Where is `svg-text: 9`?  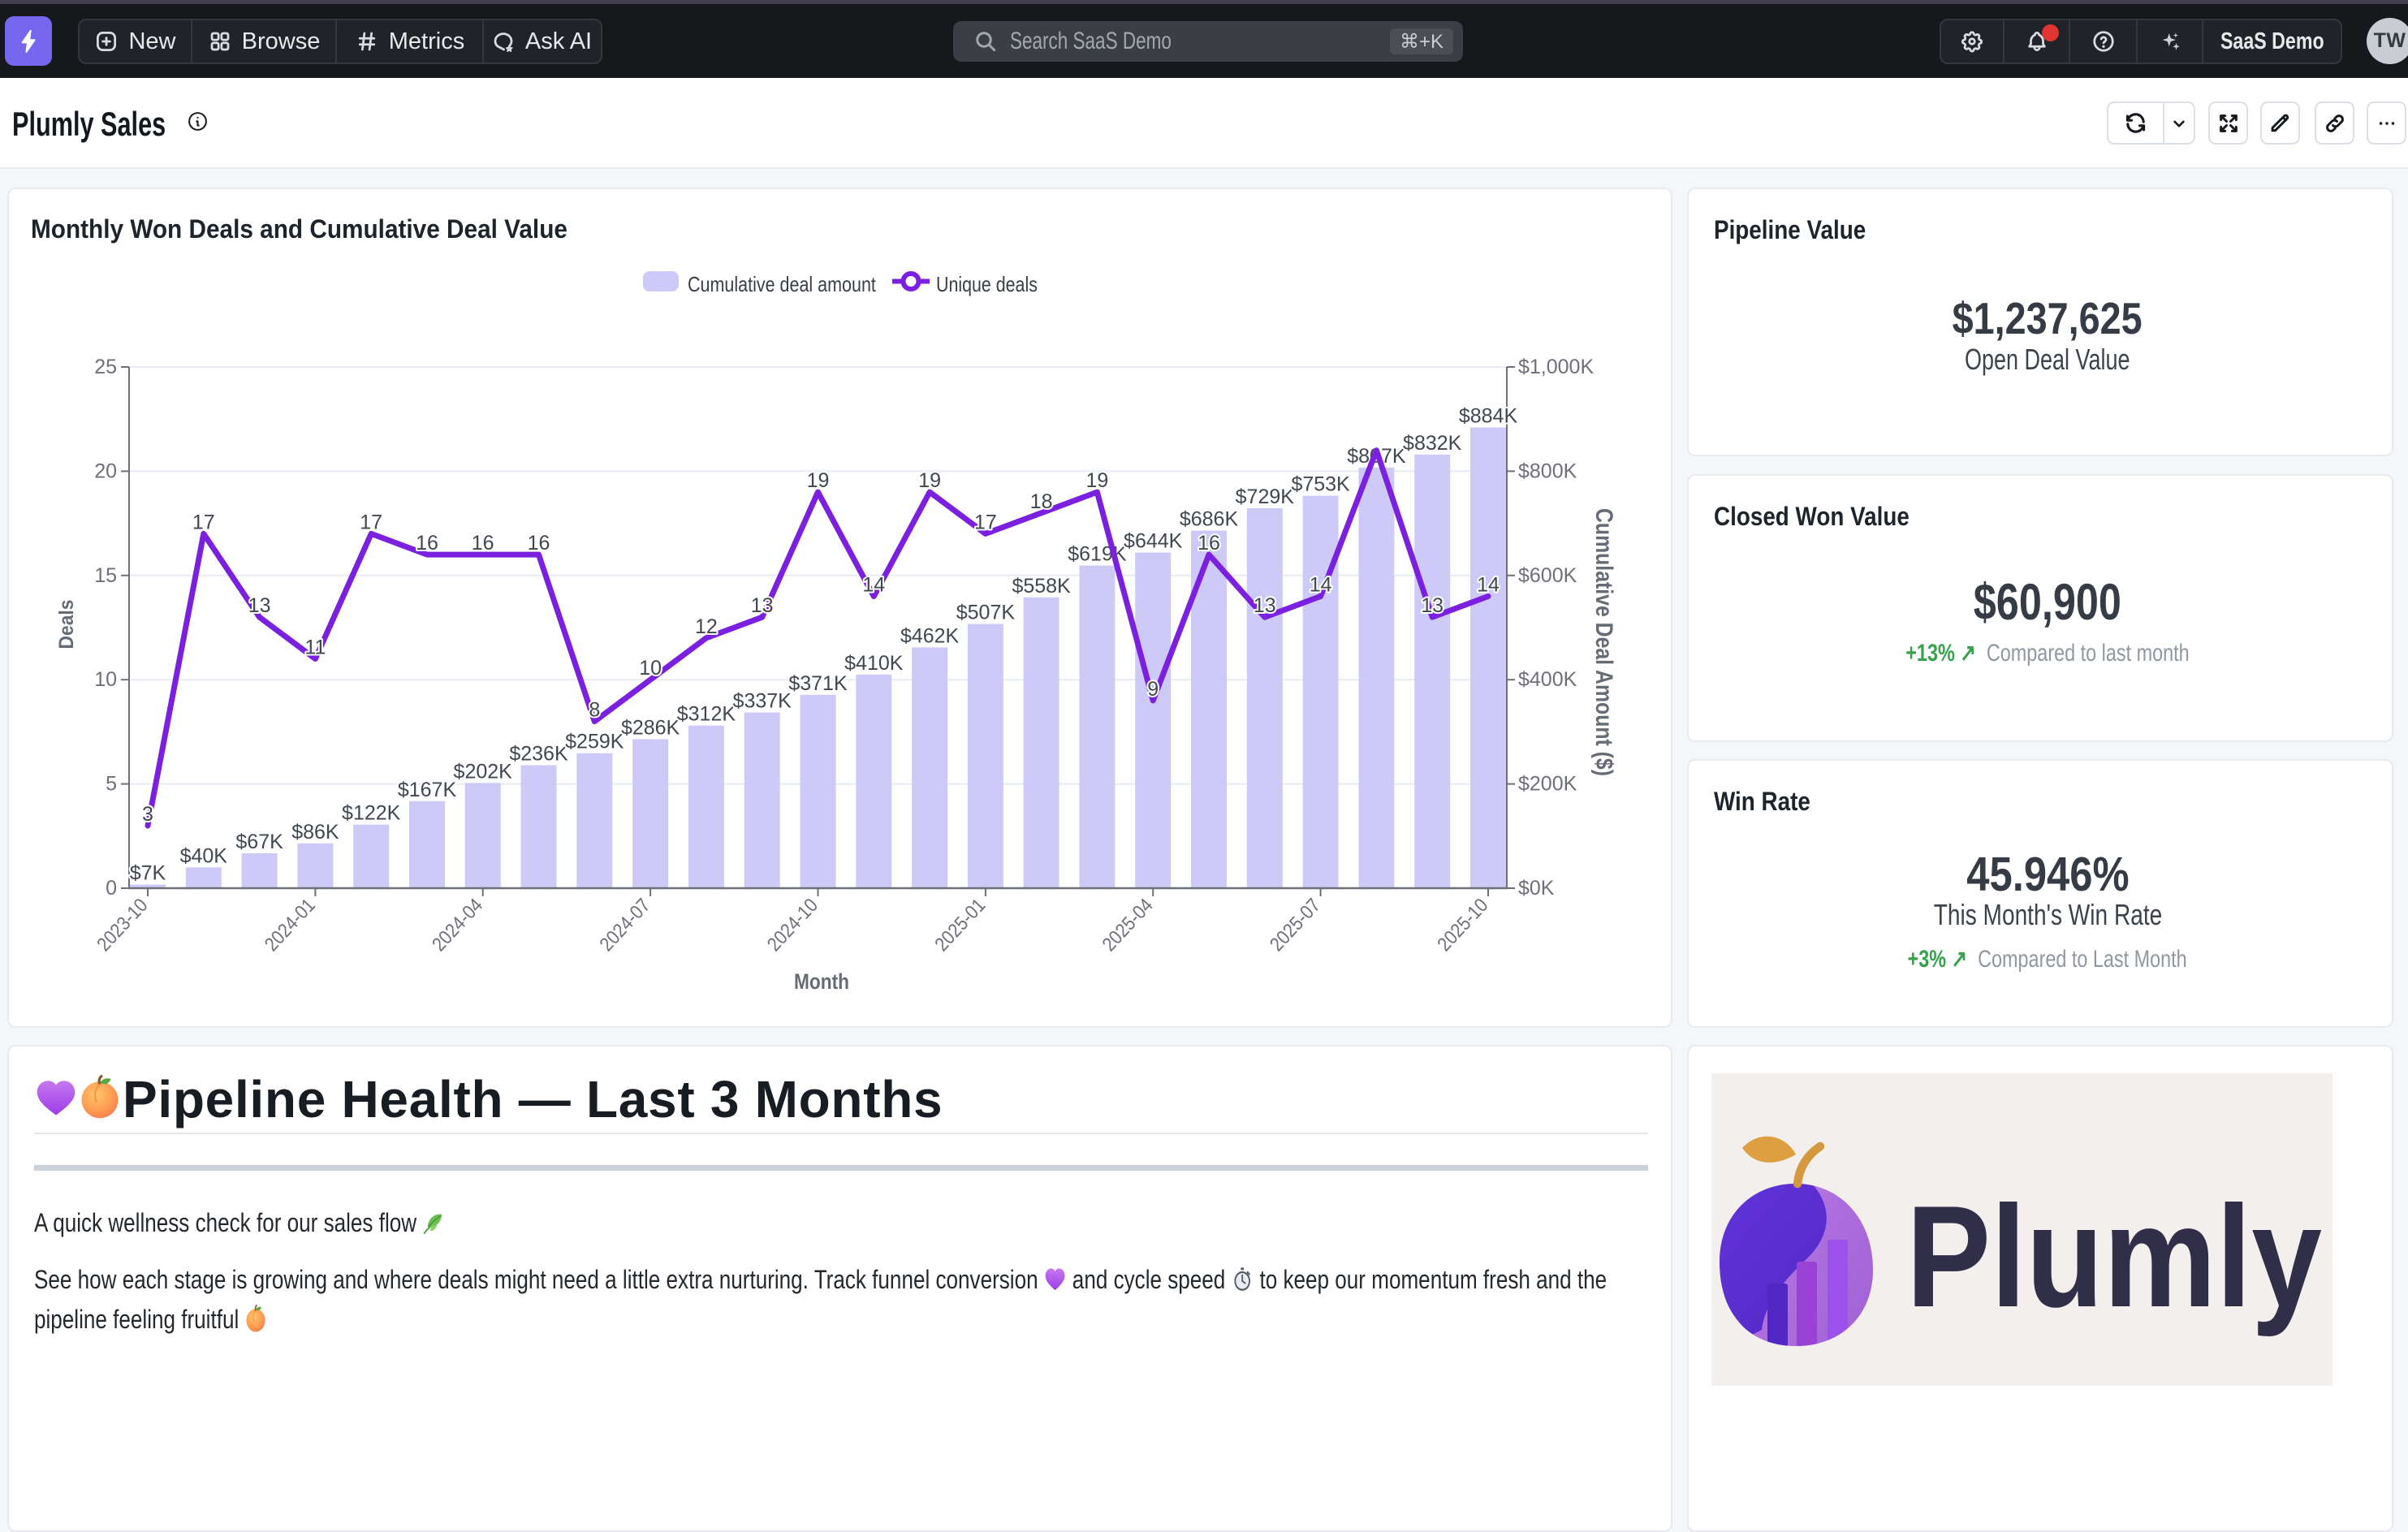
svg-text: 9 is located at coordinates (1153, 689).